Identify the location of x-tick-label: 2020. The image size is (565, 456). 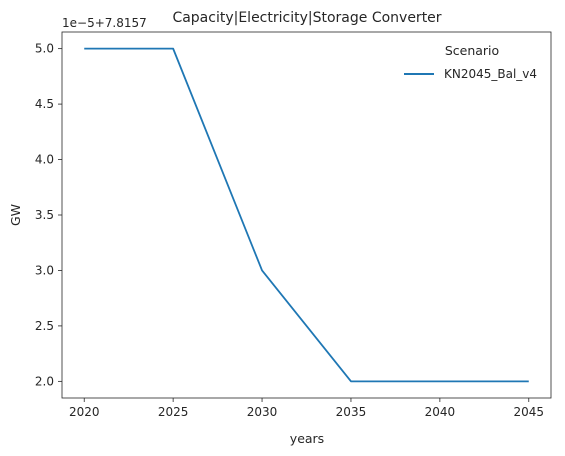
(84, 412).